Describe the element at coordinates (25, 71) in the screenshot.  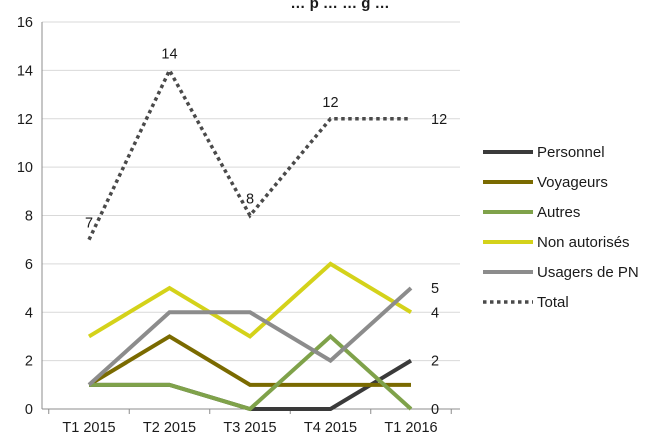
I see `y-tick-label-14: 14` at that location.